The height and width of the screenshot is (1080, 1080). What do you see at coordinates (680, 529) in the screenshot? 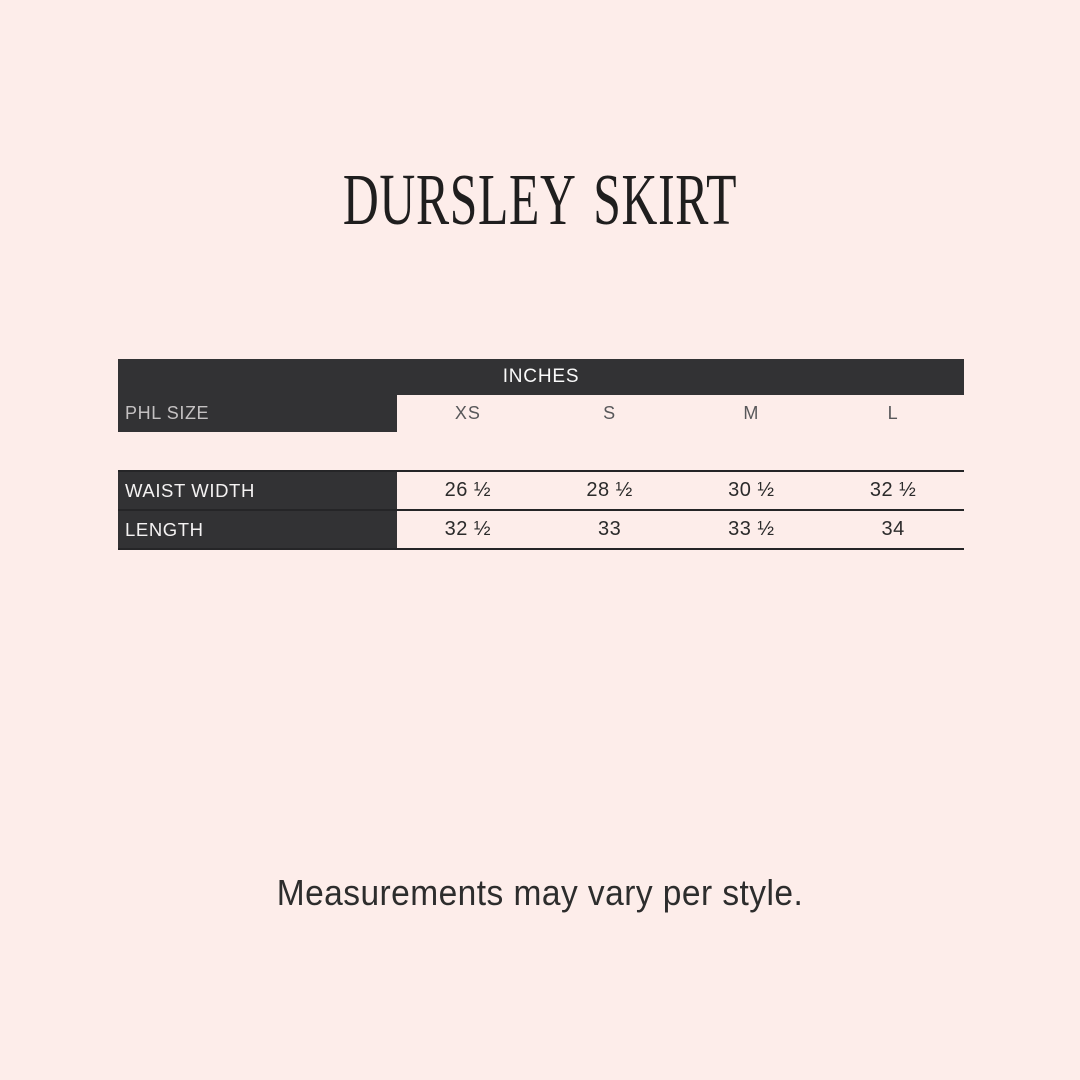
I see `row-values-length: 32 ½ 33 33 ½ 34` at bounding box center [680, 529].